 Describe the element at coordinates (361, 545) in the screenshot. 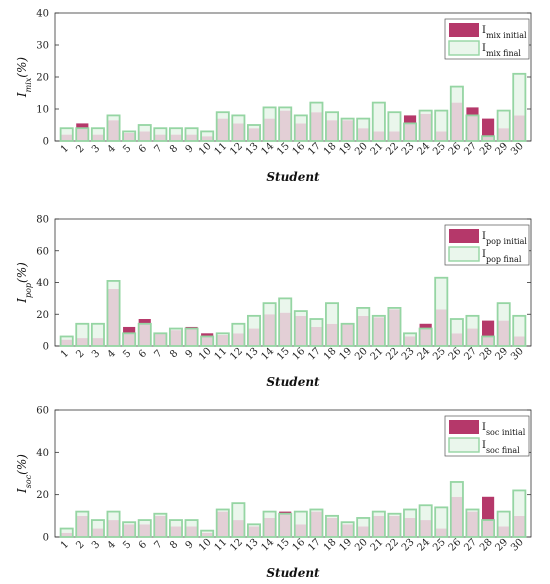

I see `x-tick-label: 20` at that location.